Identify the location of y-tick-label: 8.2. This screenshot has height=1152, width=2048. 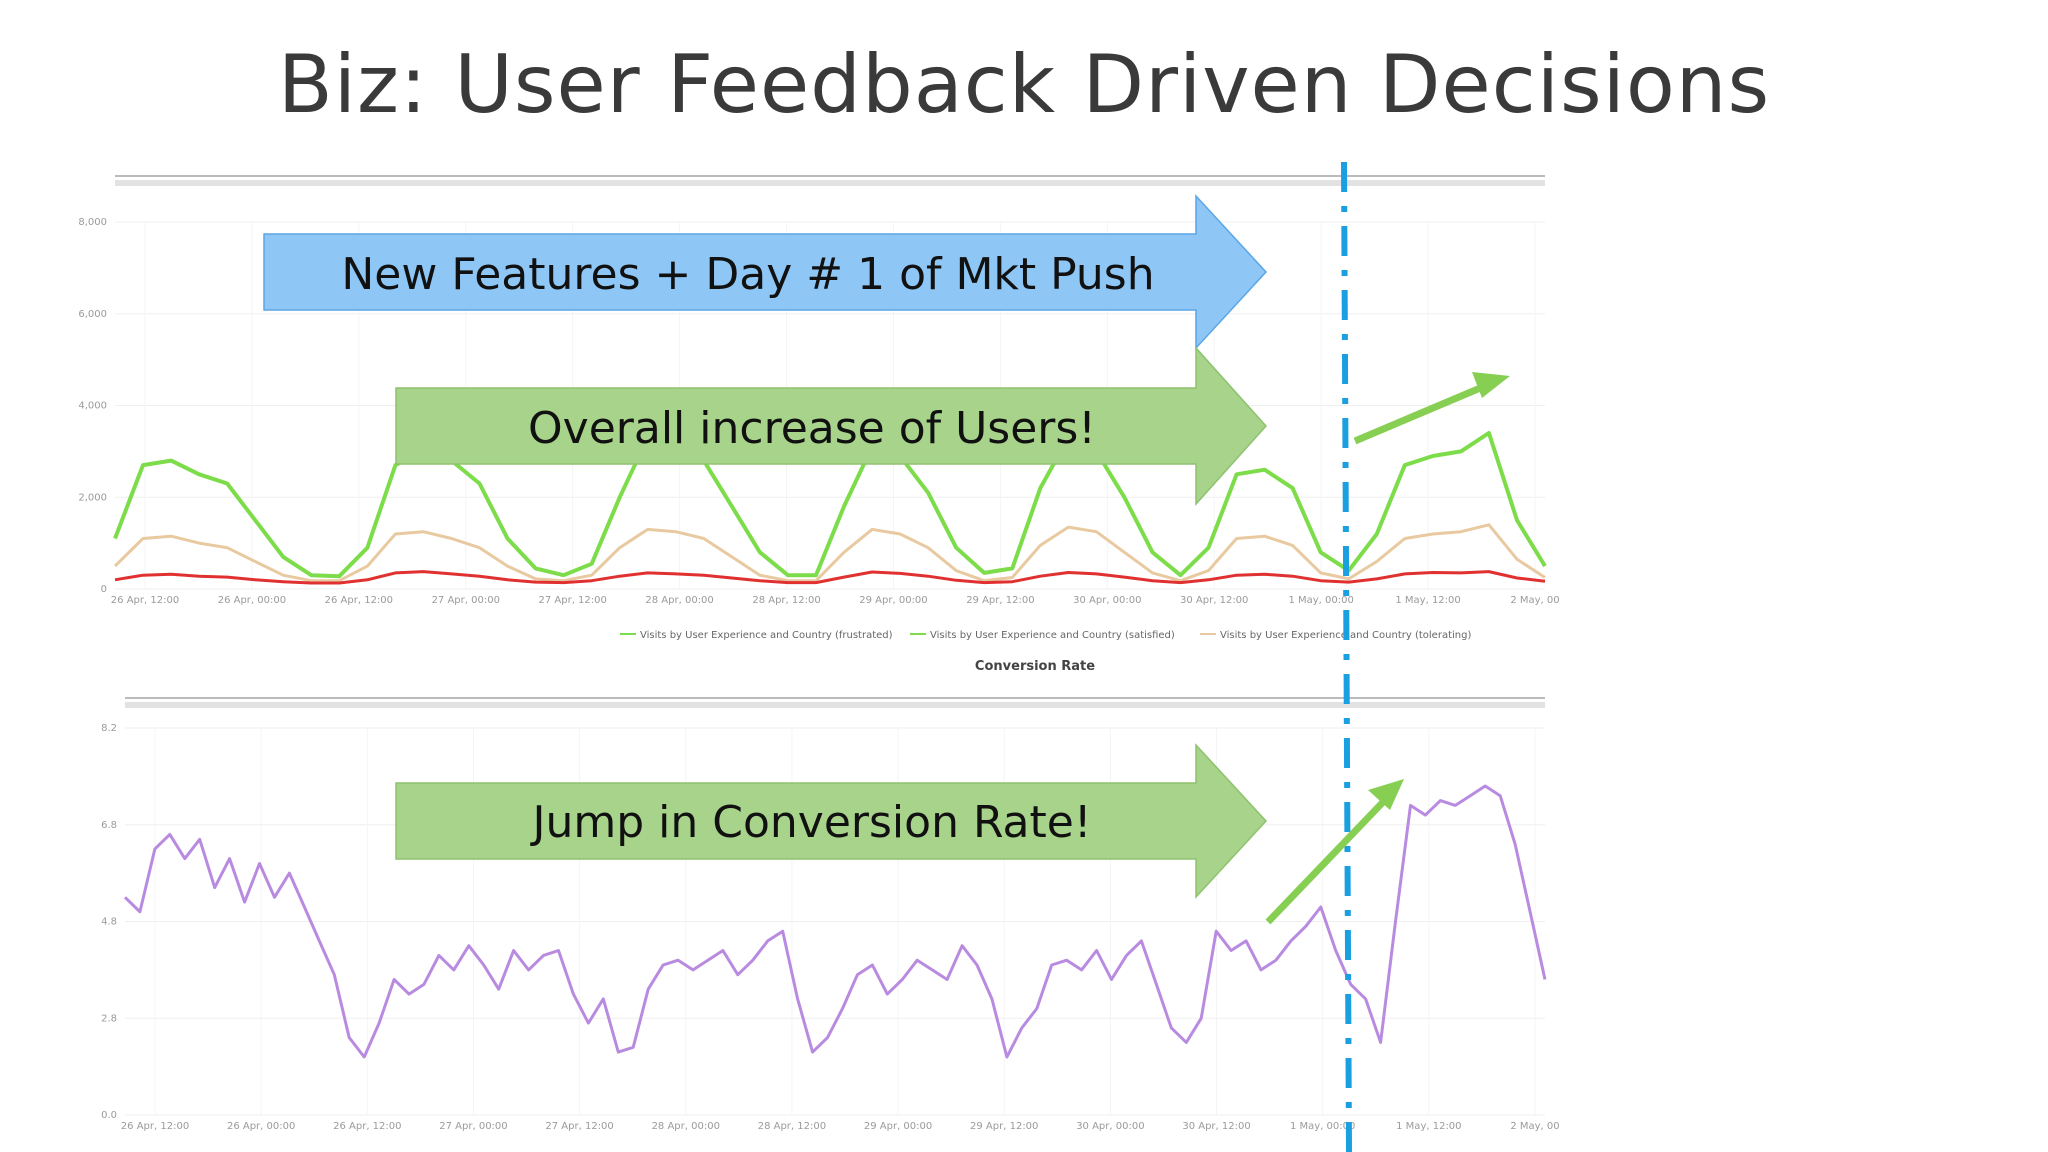
(109, 728).